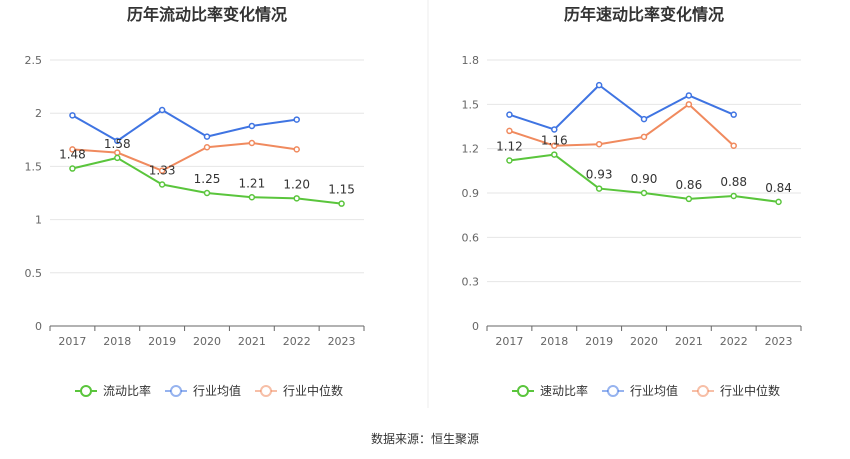 This screenshot has width=850, height=459. Describe the element at coordinates (34, 60) in the screenshot. I see `y-tick-label: 2.5` at that location.